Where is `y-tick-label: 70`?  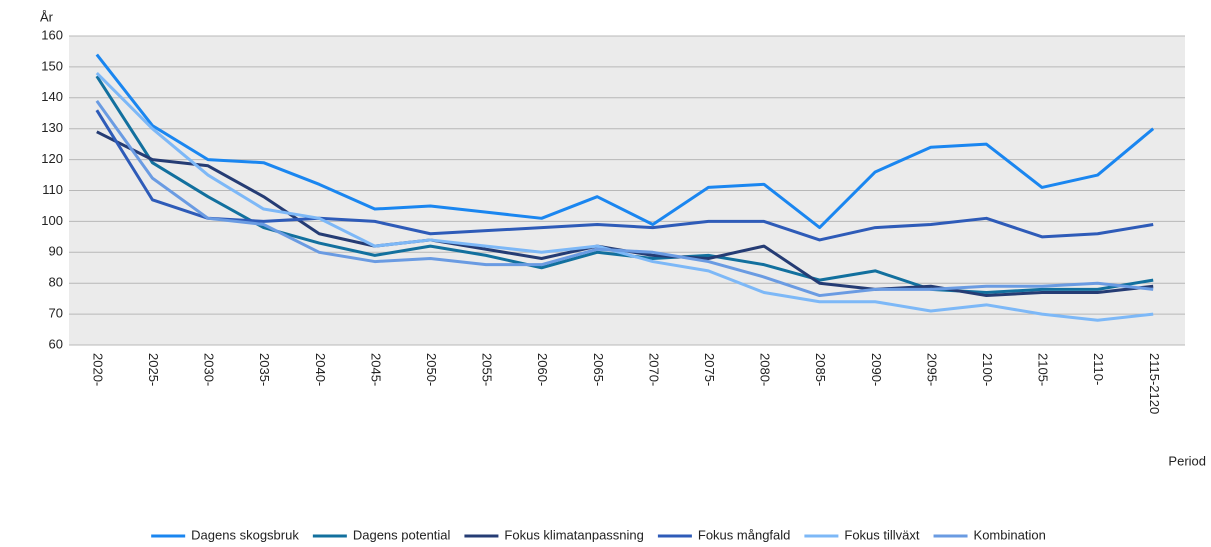 y-tick-label: 70 is located at coordinates (56, 313).